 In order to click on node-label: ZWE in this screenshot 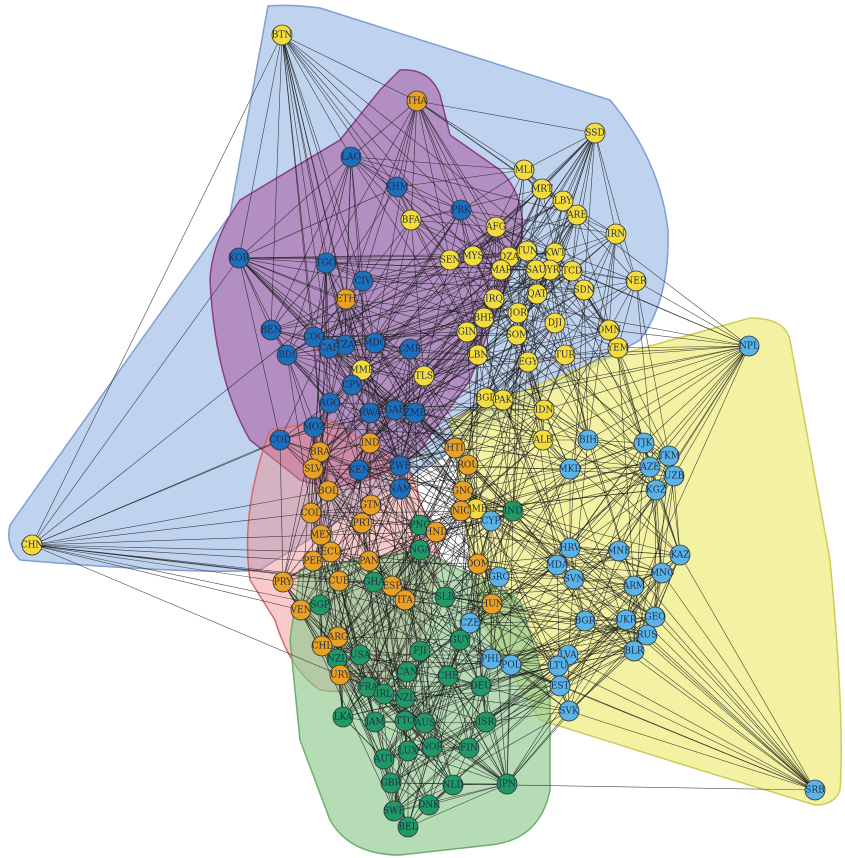, I will do `click(400, 467)`.